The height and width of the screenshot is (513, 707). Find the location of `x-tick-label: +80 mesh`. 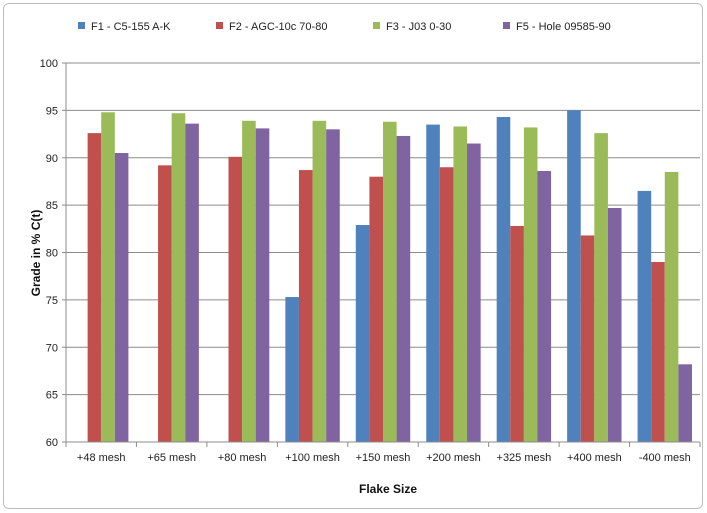

x-tick-label: +80 mesh is located at coordinates (242, 458).